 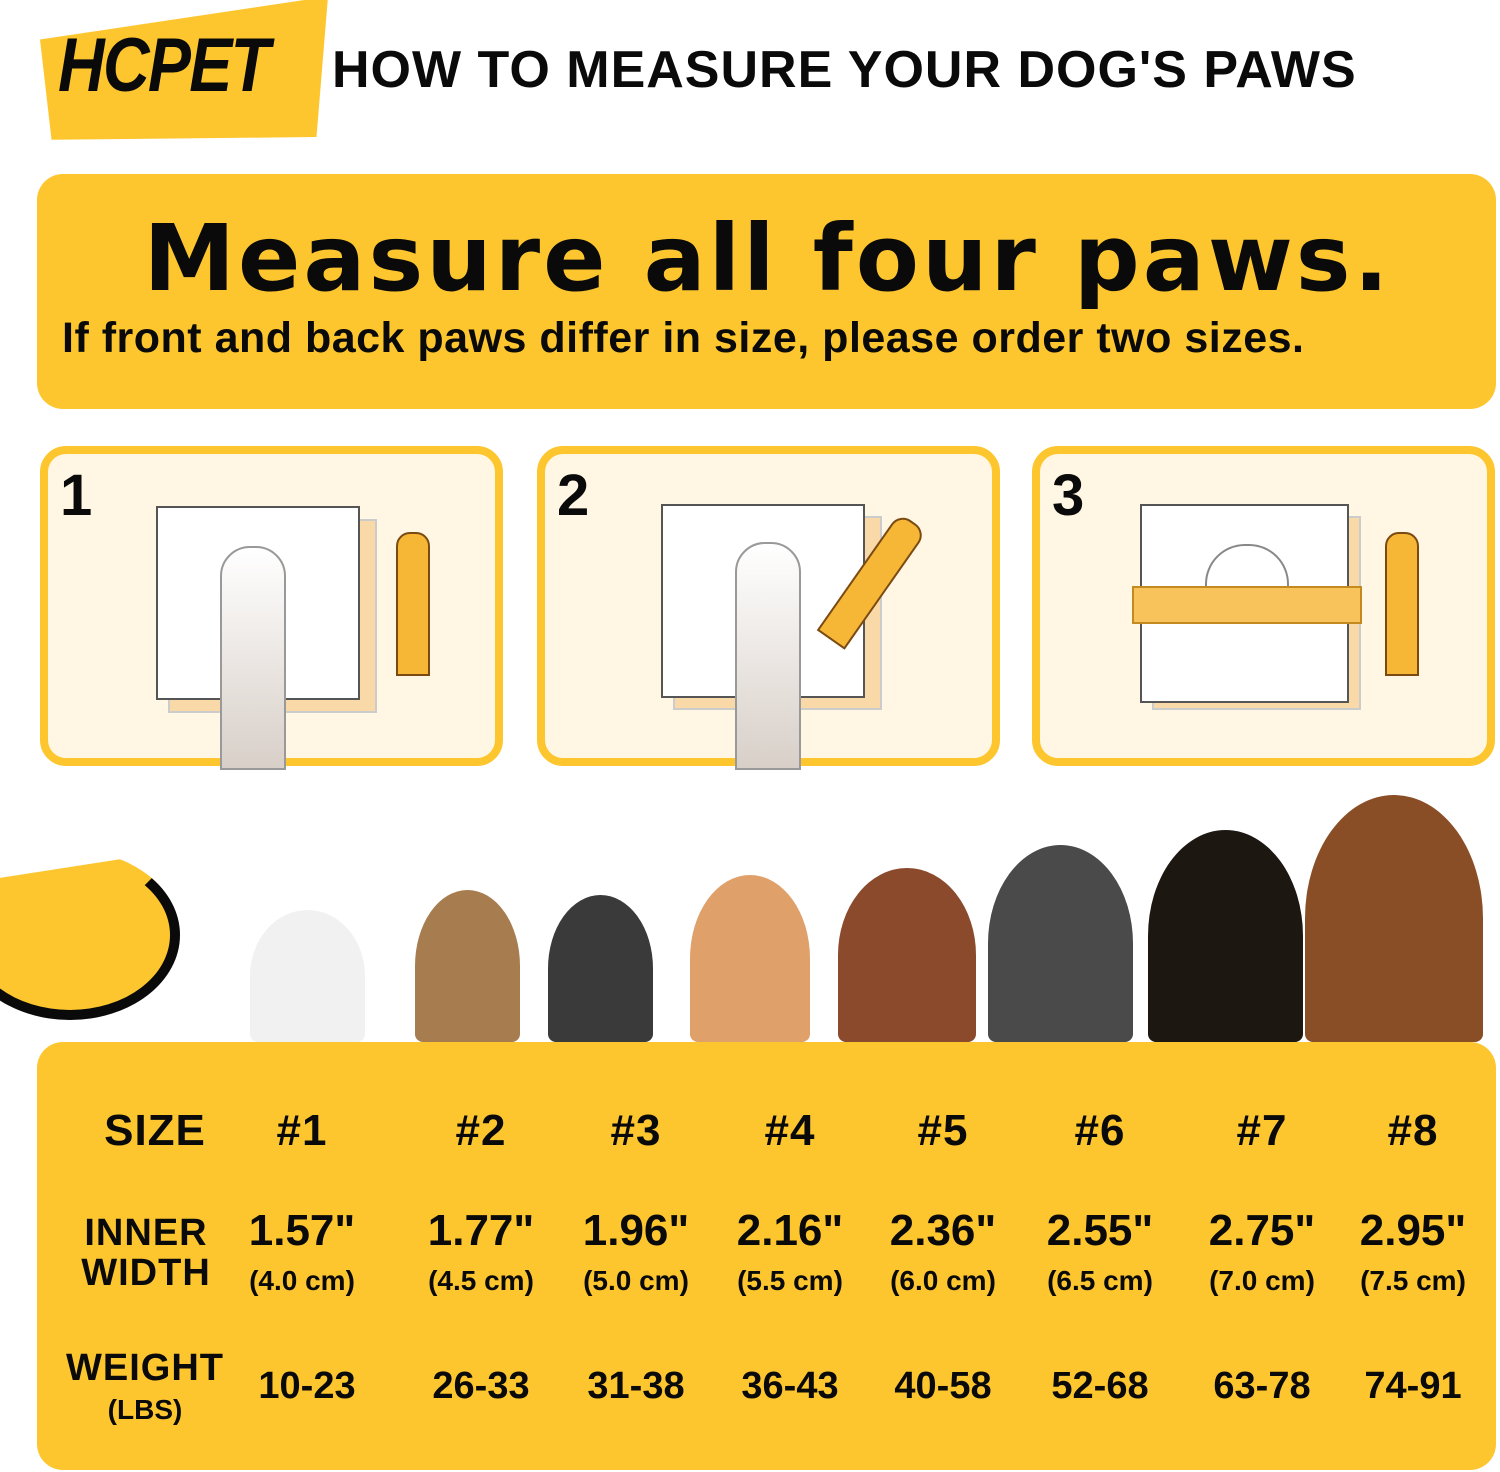 What do you see at coordinates (943, 1230) in the screenshot?
I see `size-5-inch: 2.36"` at bounding box center [943, 1230].